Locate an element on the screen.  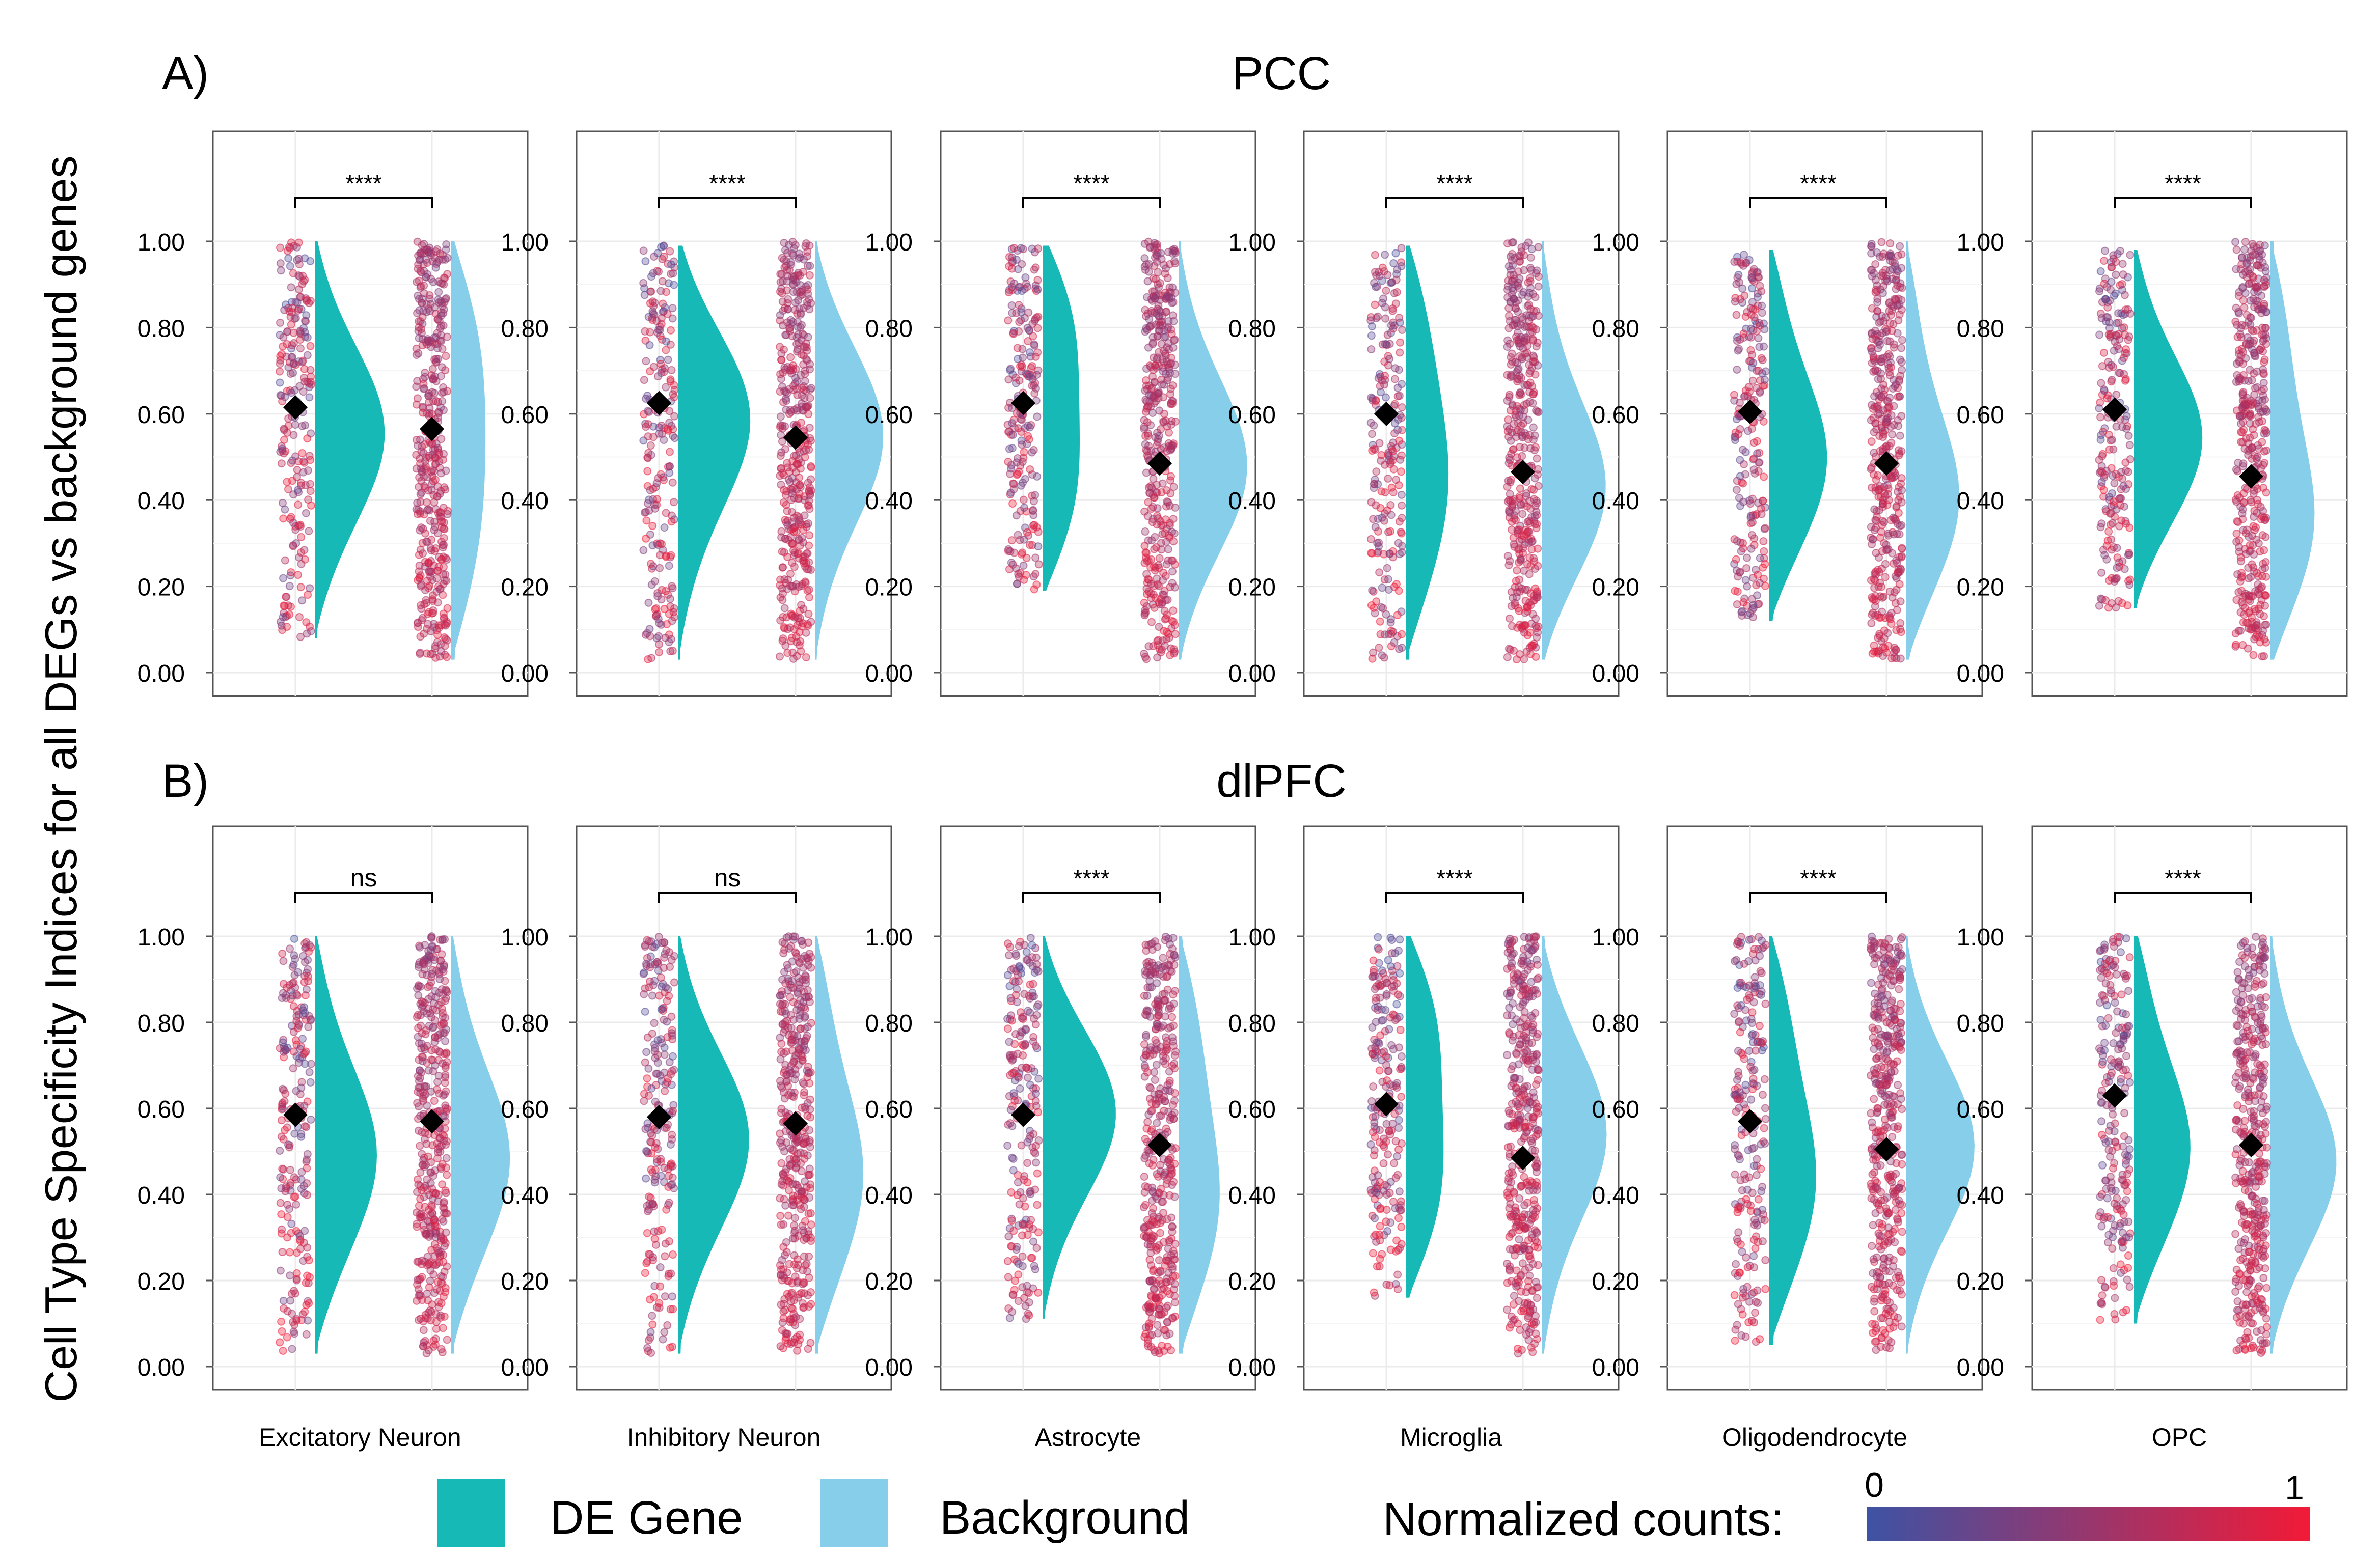
significance-label: **** is located at coordinates (1818, 183).